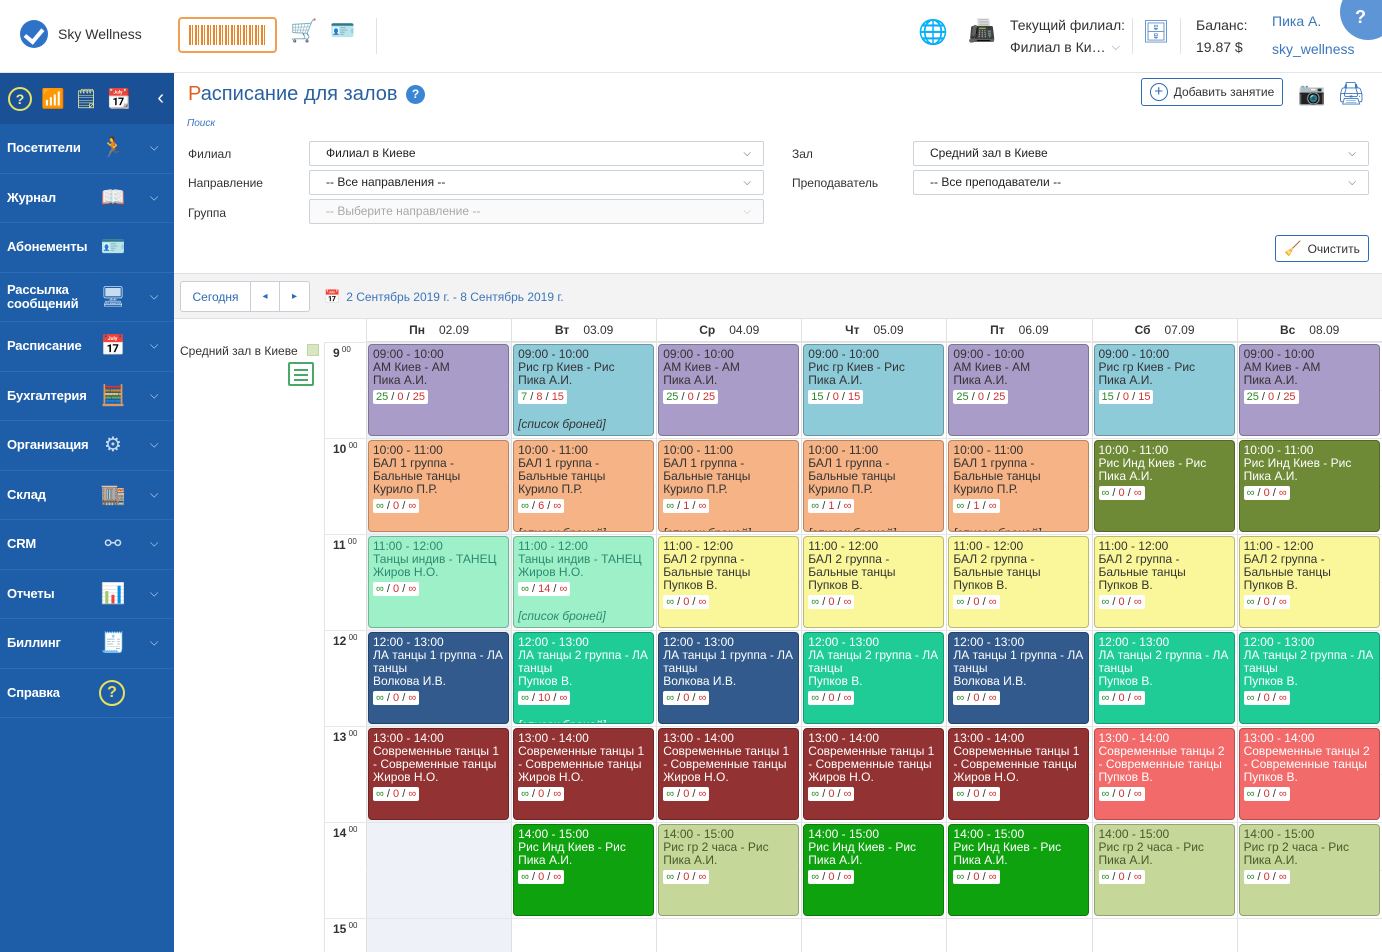 The image size is (1382, 952). What do you see at coordinates (982, 30) in the screenshot?
I see `terminal-status-icon: 📠` at bounding box center [982, 30].